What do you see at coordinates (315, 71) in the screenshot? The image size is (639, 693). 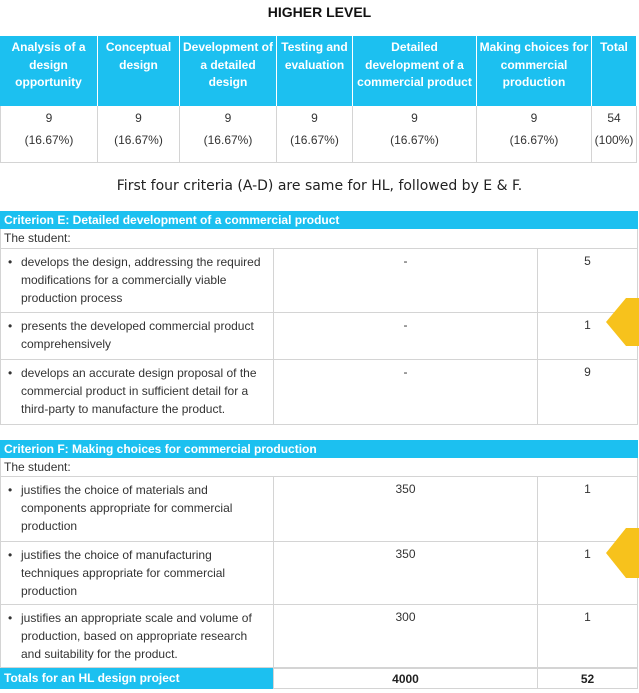 I see `summary-header-cell: Testing and evaluation` at bounding box center [315, 71].